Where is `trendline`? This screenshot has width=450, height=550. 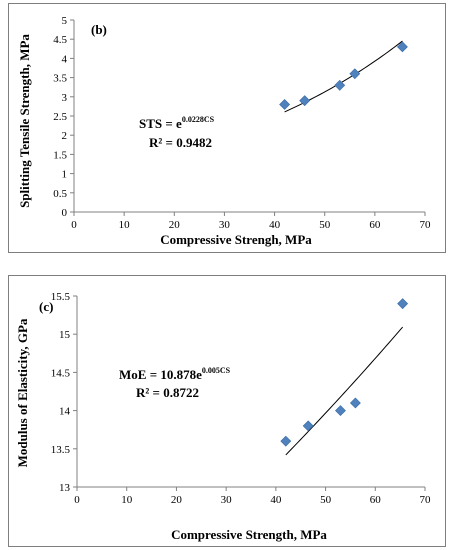
trendline is located at coordinates (344, 391).